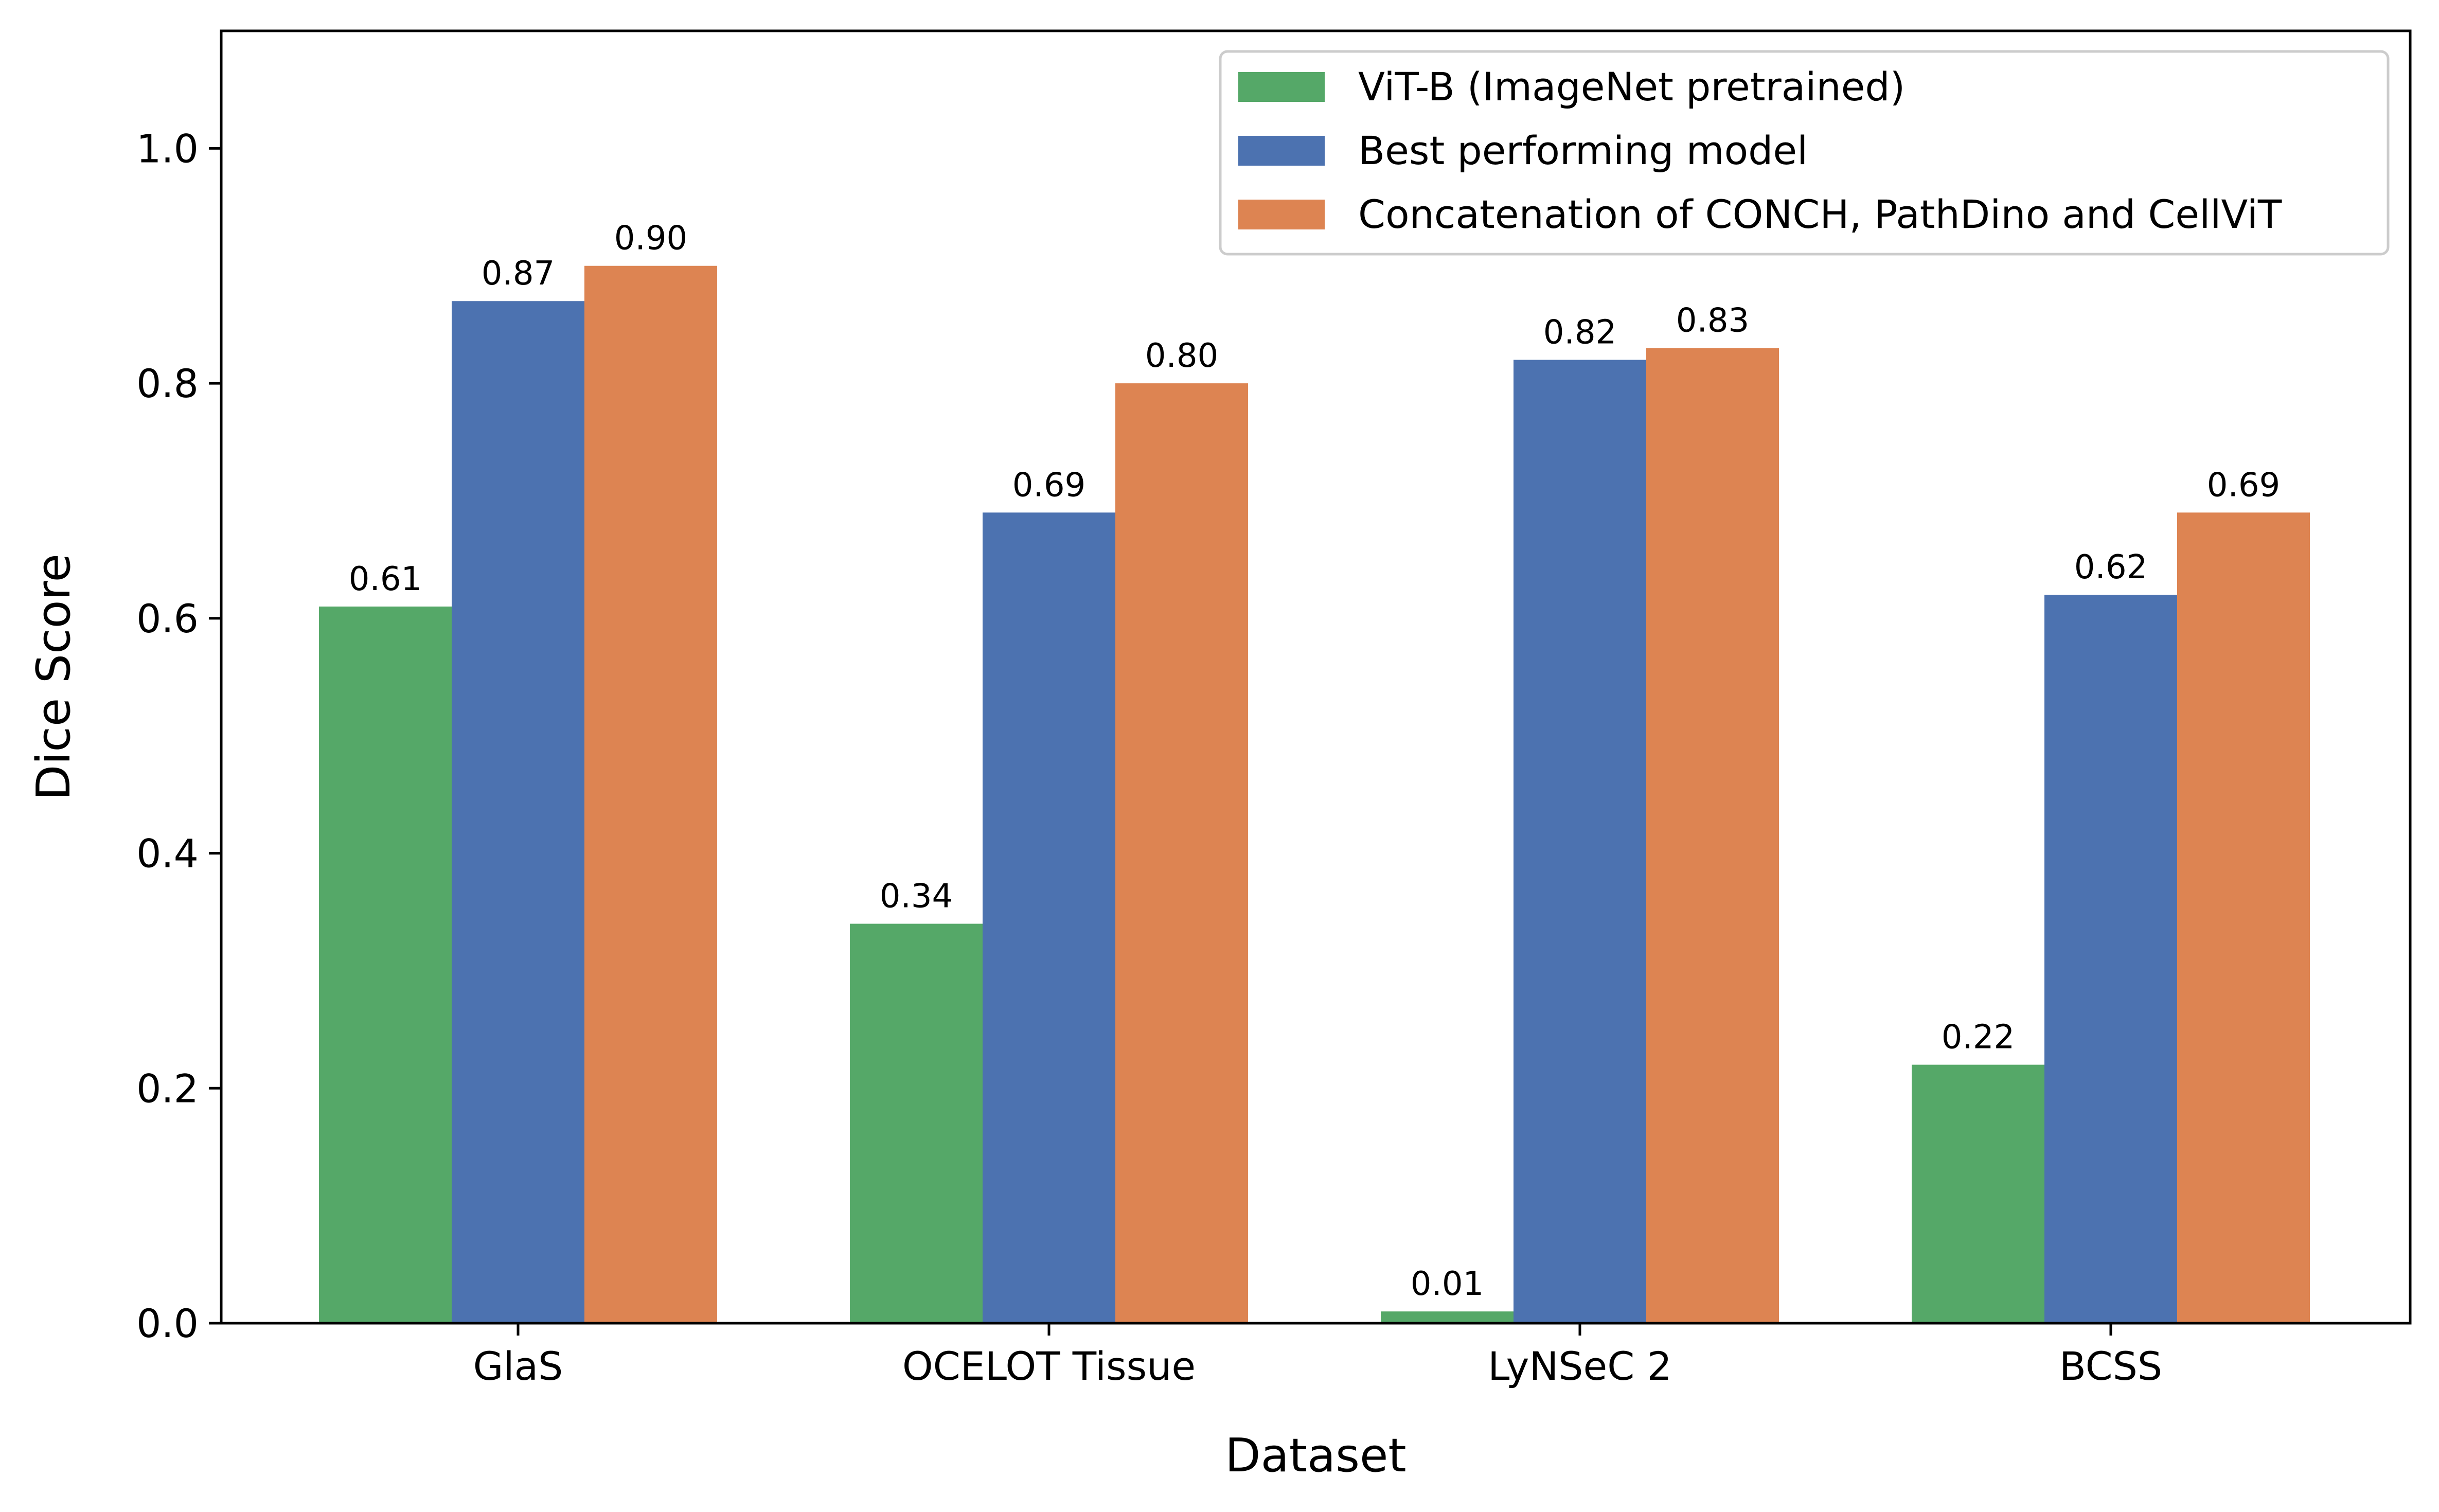 Image resolution: width=2439 pixels, height=1512 pixels. Describe the element at coordinates (1580, 332) in the screenshot. I see `data-label-1-2: 0.82` at that location.